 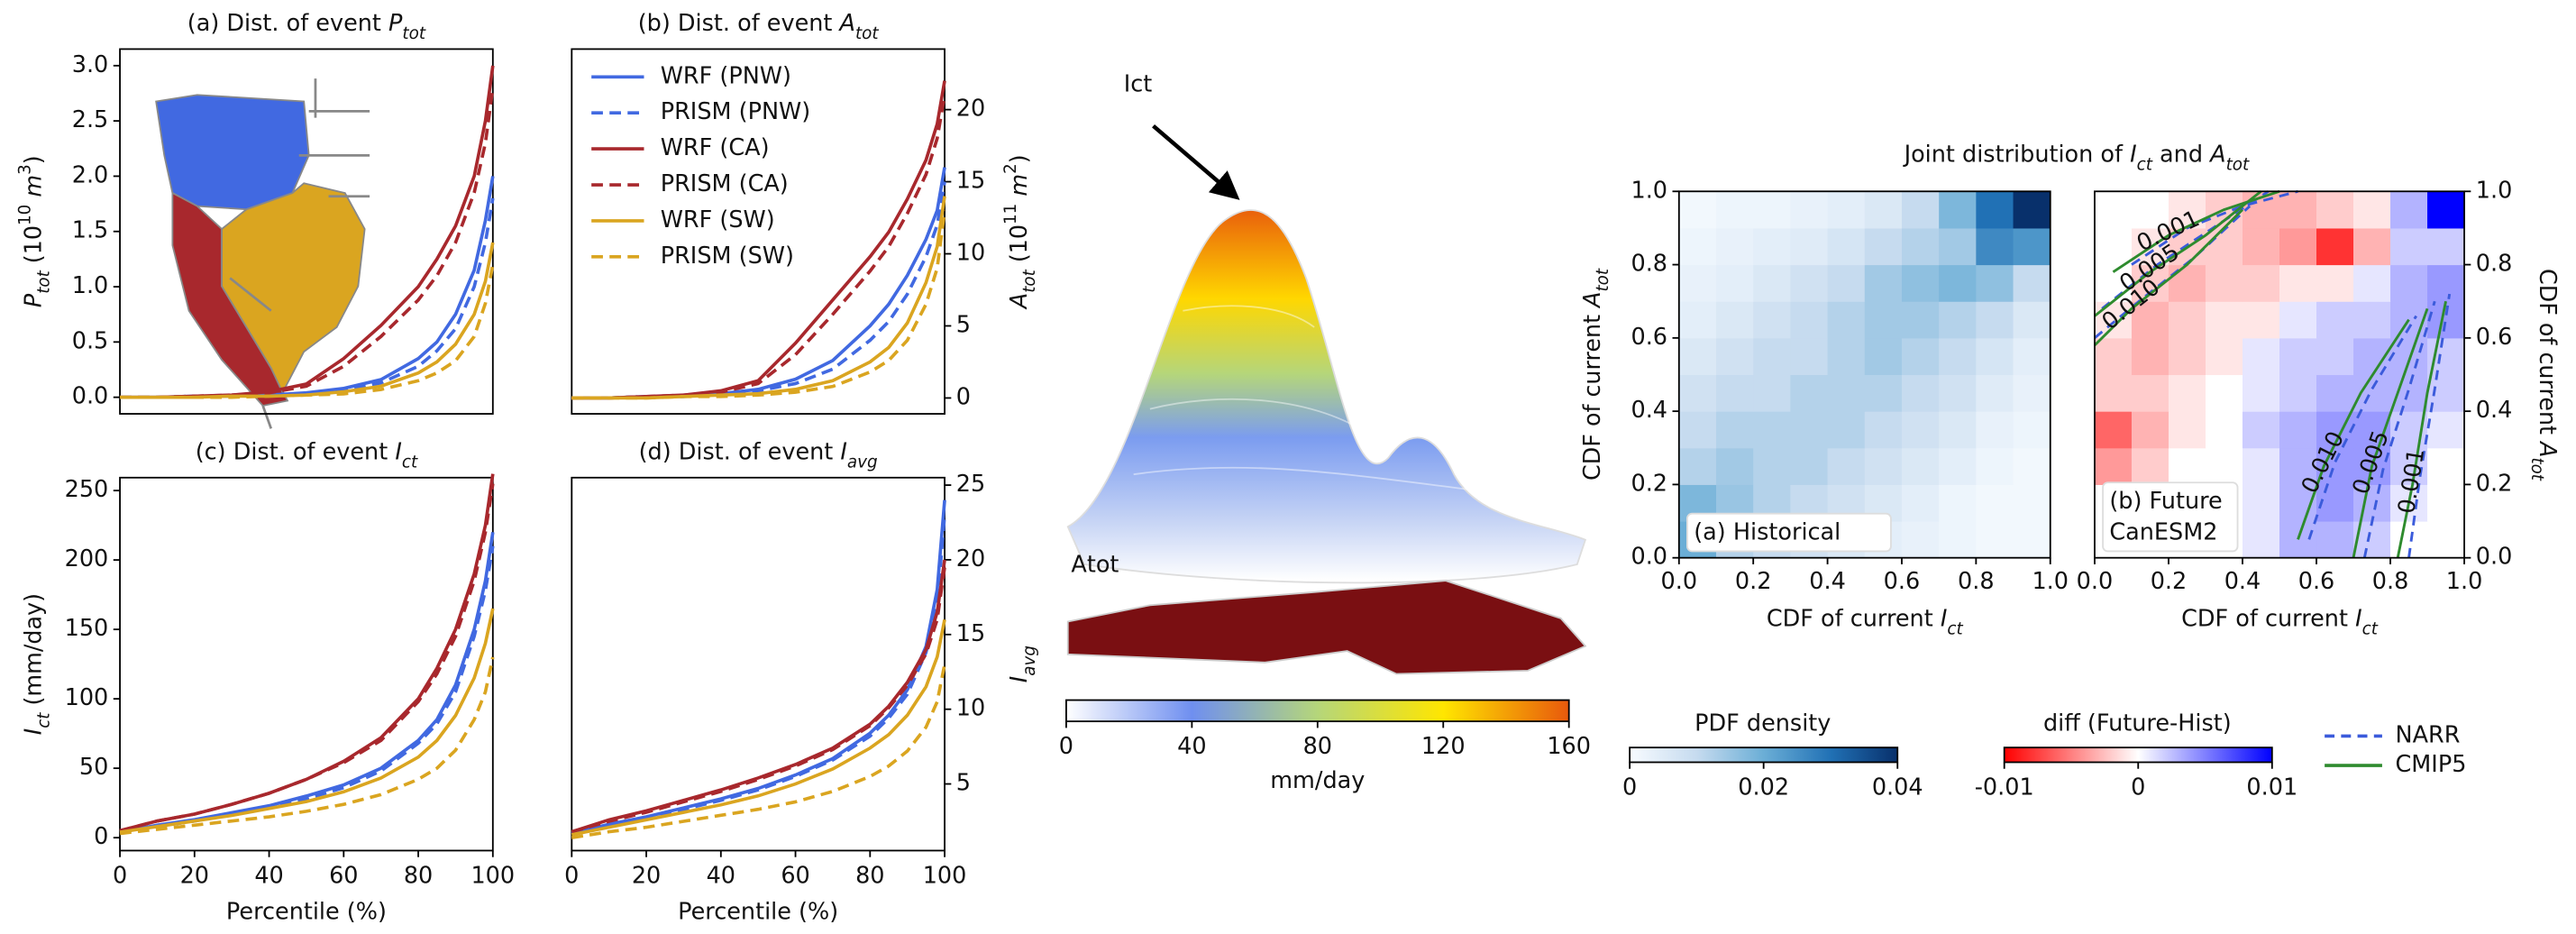 I want to click on panel-label: CanESM2, so click(x=2163, y=532).